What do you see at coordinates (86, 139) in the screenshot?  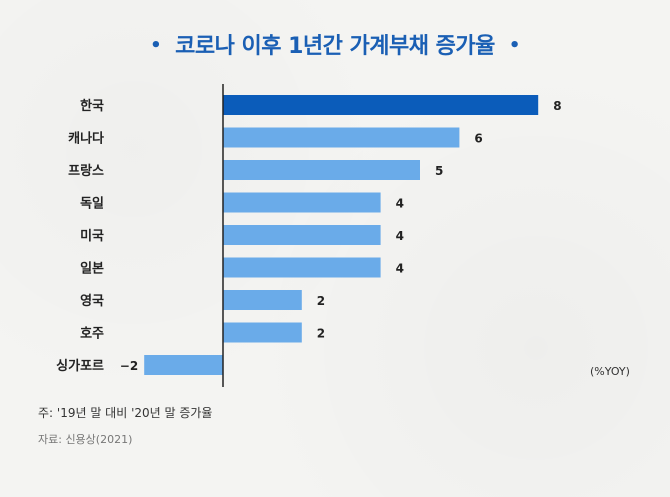 I see `category-label-1: 캐나다` at bounding box center [86, 139].